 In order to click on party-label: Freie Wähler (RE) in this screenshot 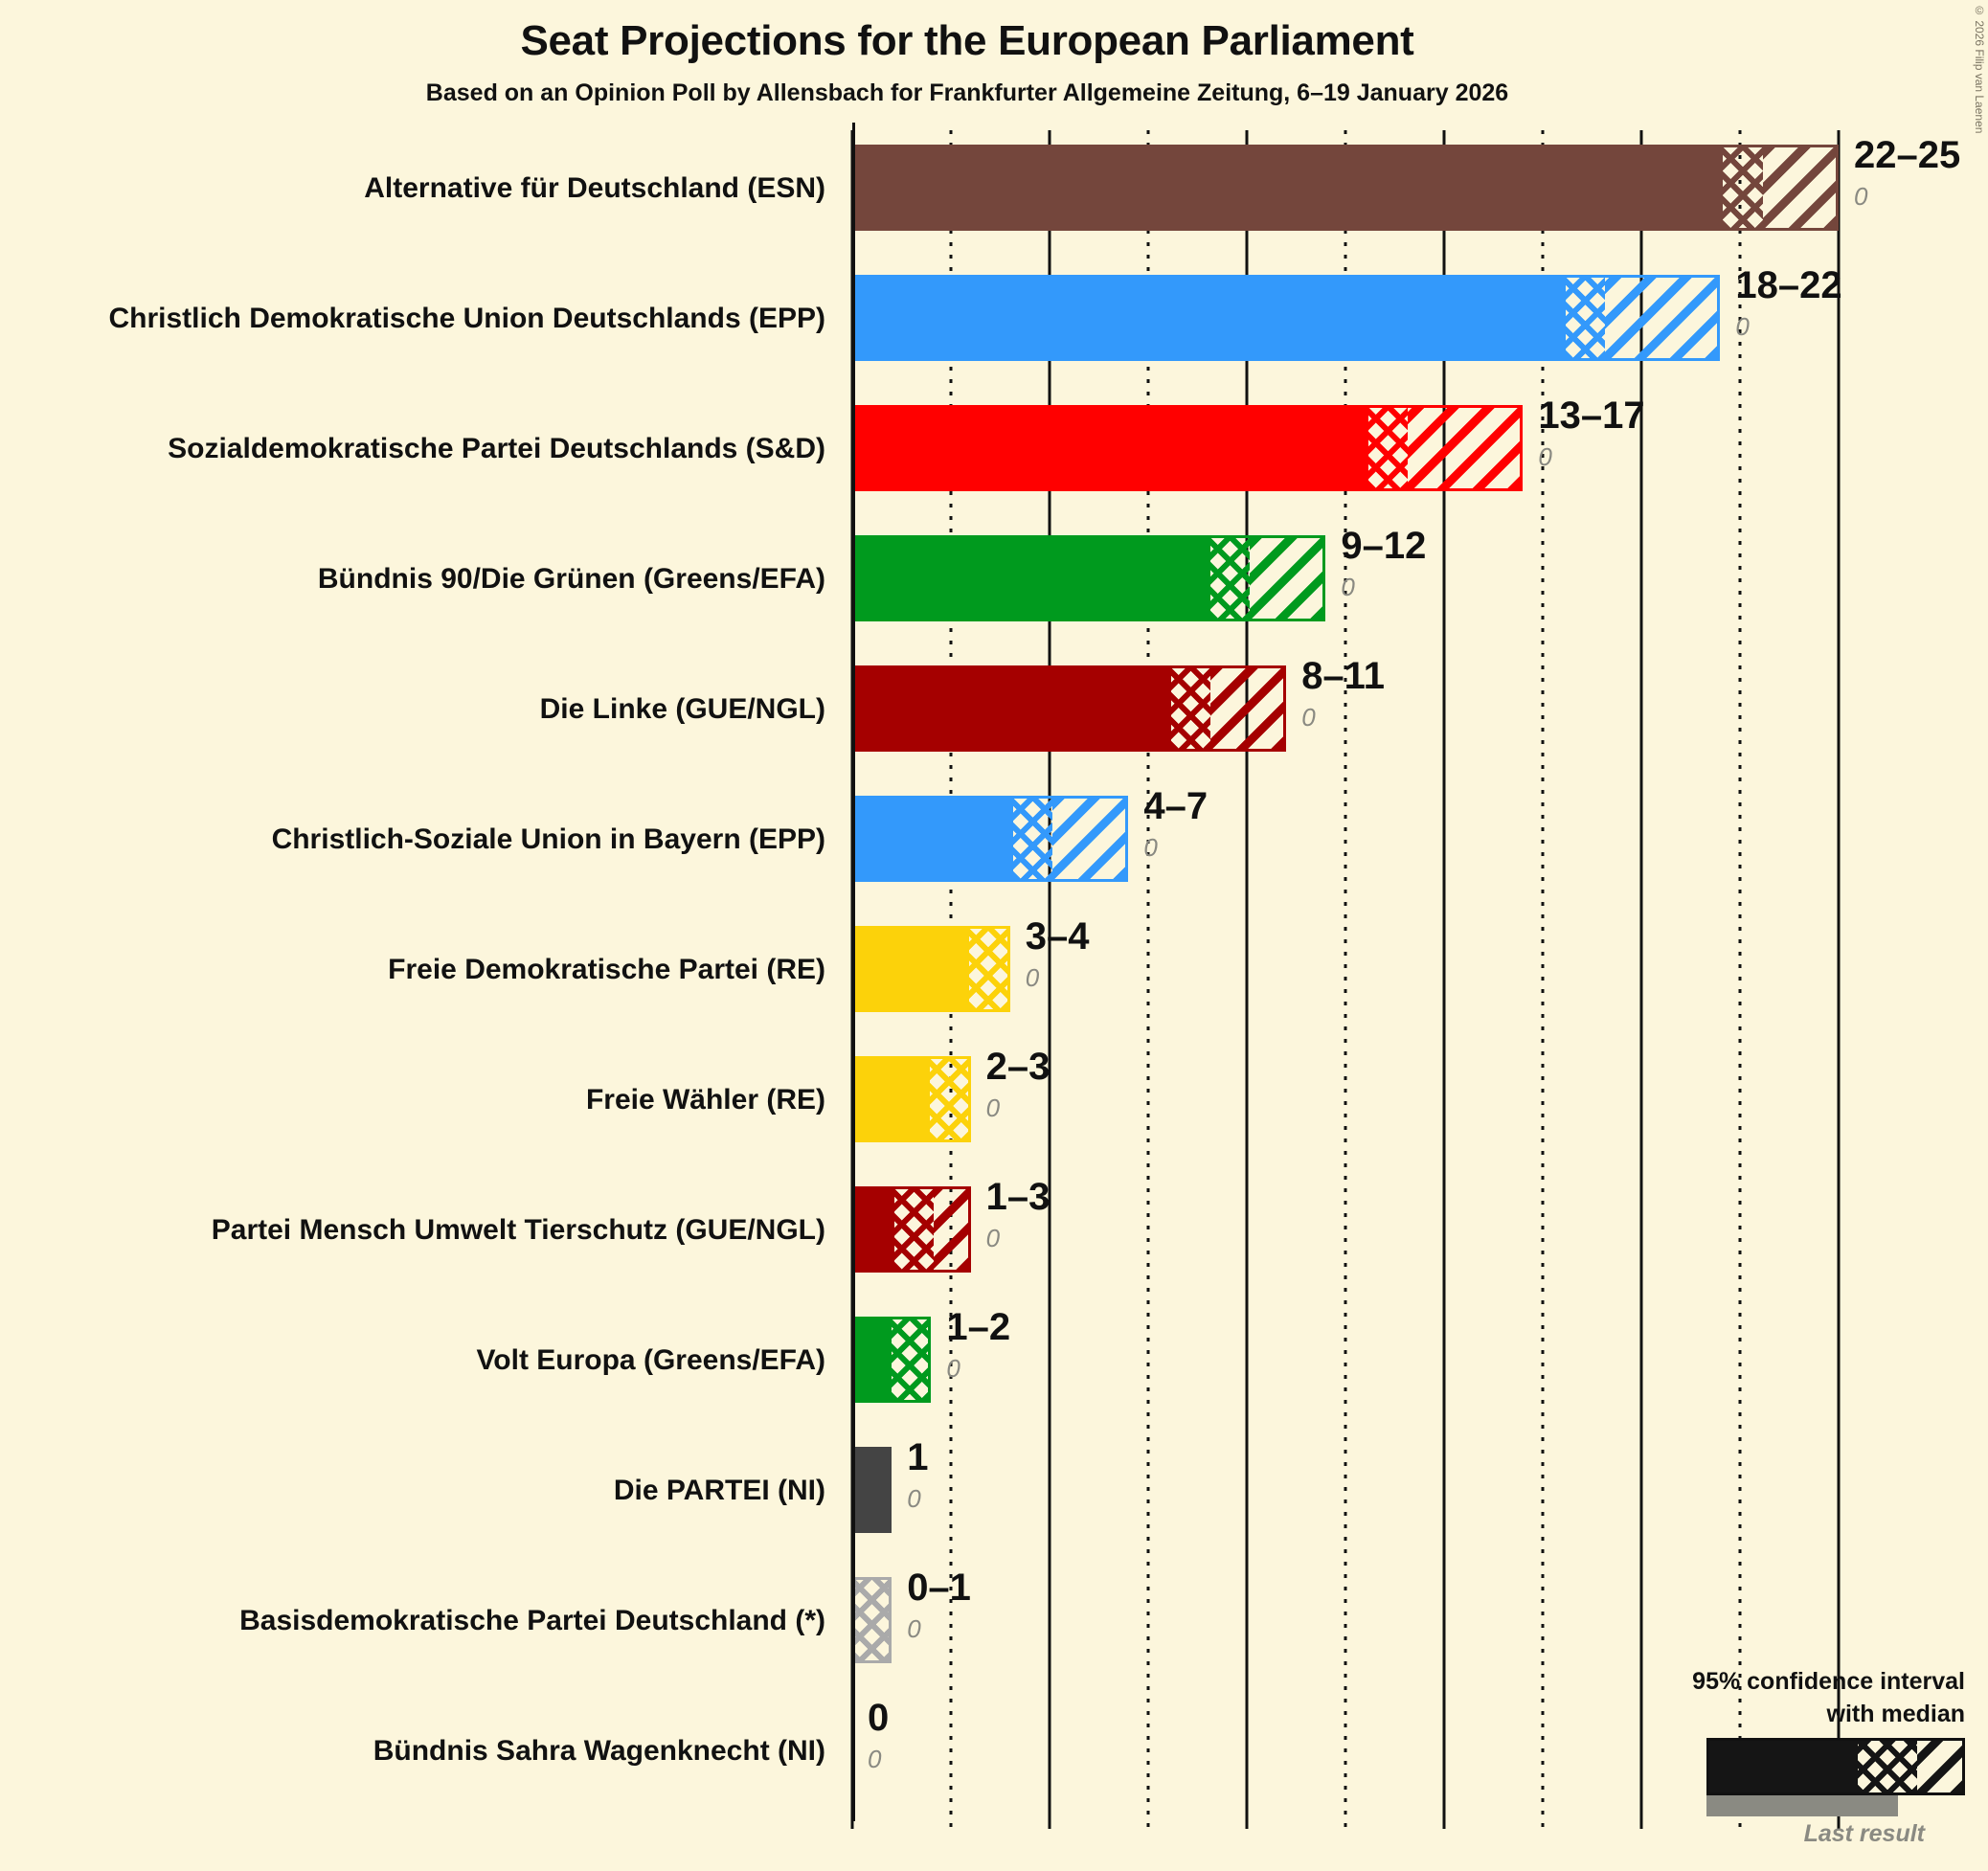, I will do `click(705, 1099)`.